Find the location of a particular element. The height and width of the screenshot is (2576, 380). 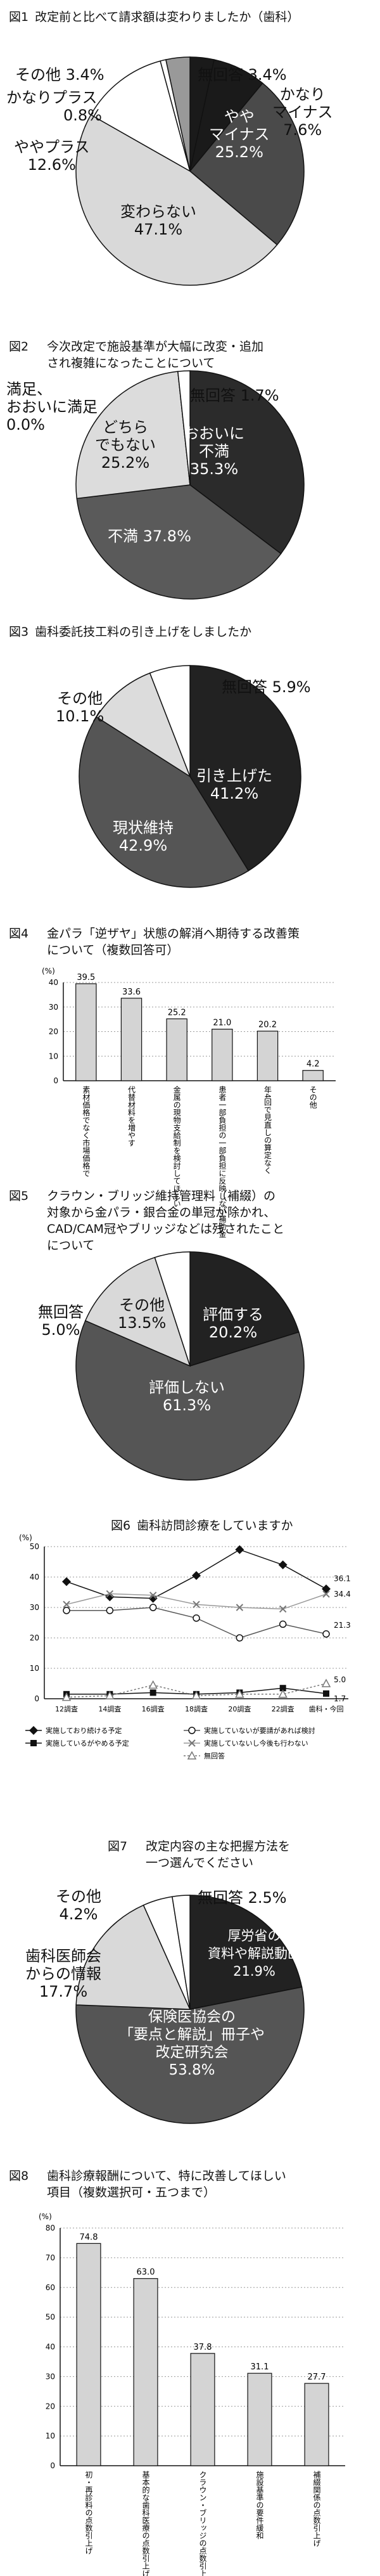

x-tick-label: 20調査 is located at coordinates (239, 1708).